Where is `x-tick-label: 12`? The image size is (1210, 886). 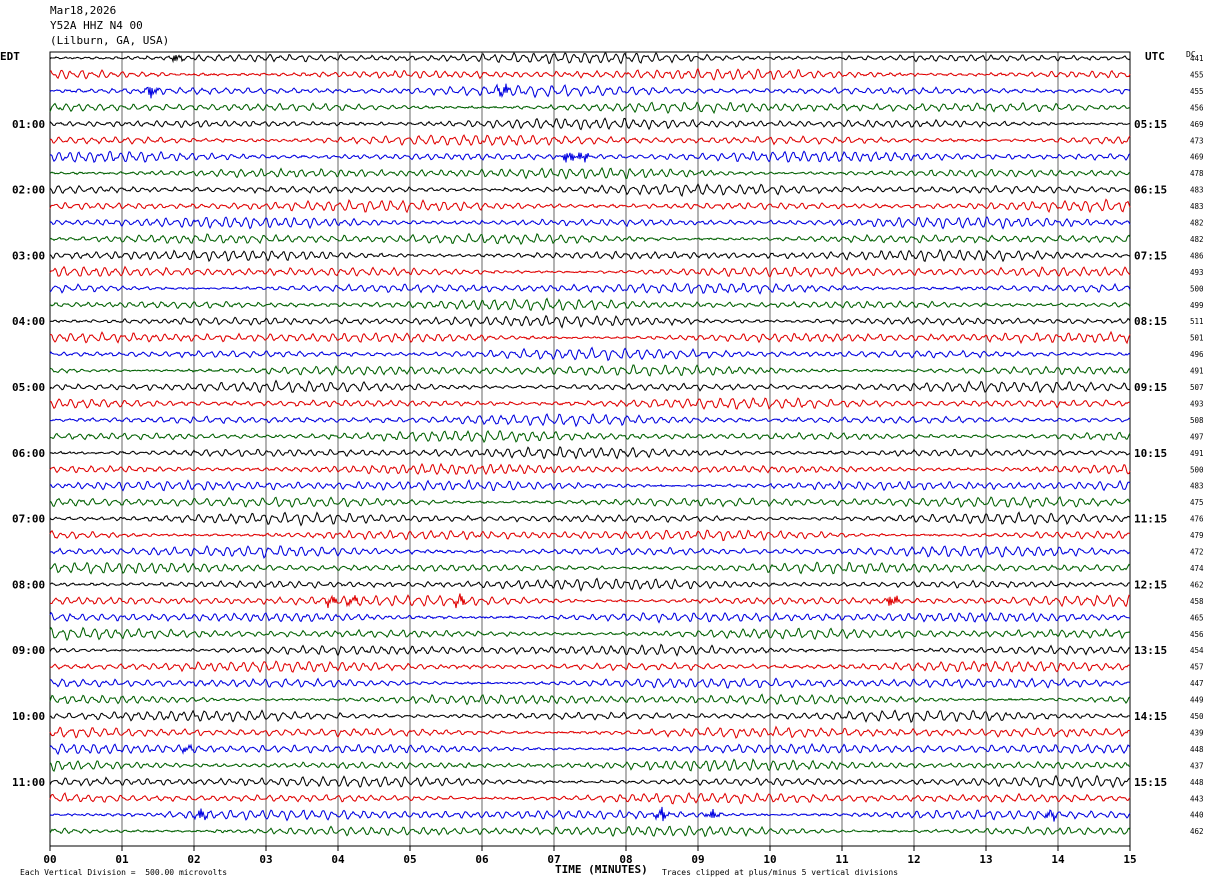
x-tick-label: 12 is located at coordinates (913, 859).